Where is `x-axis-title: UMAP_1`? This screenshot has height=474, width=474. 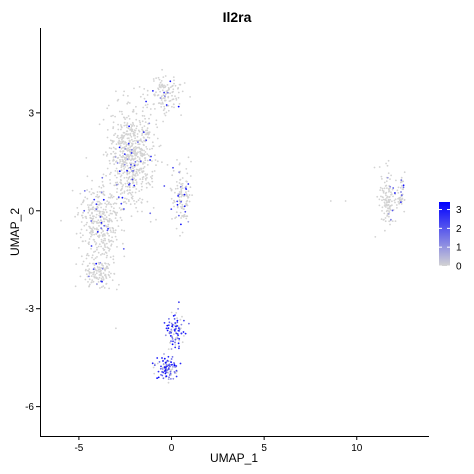
x-axis-title: UMAP_1 is located at coordinates (234, 458).